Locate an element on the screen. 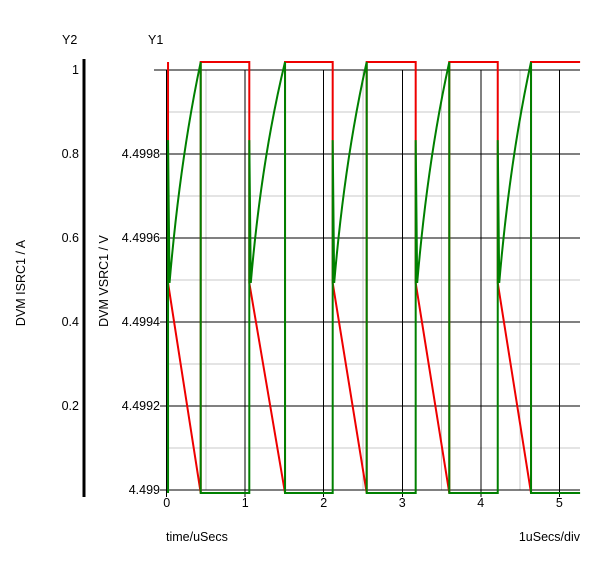 The width and height of the screenshot is (600, 563). y1-tick-label: 4.4992 is located at coordinates (140, 406).